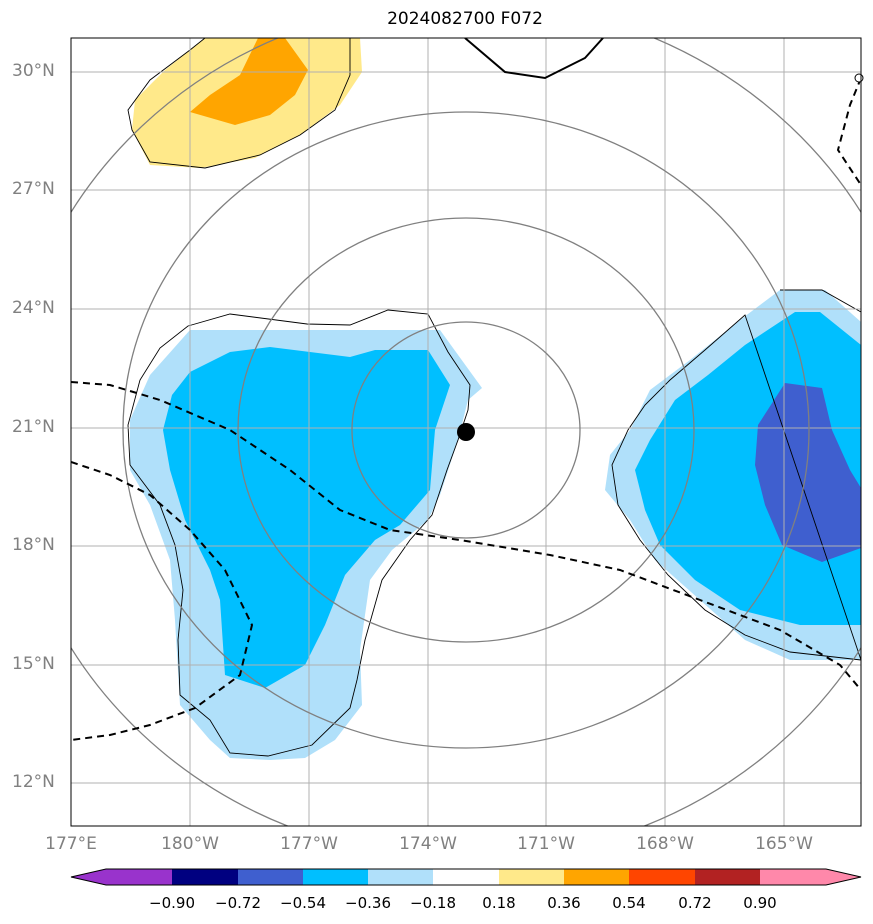  Describe the element at coordinates (244, 103) in the screenshot. I see `positive-anomaly-north` at that location.